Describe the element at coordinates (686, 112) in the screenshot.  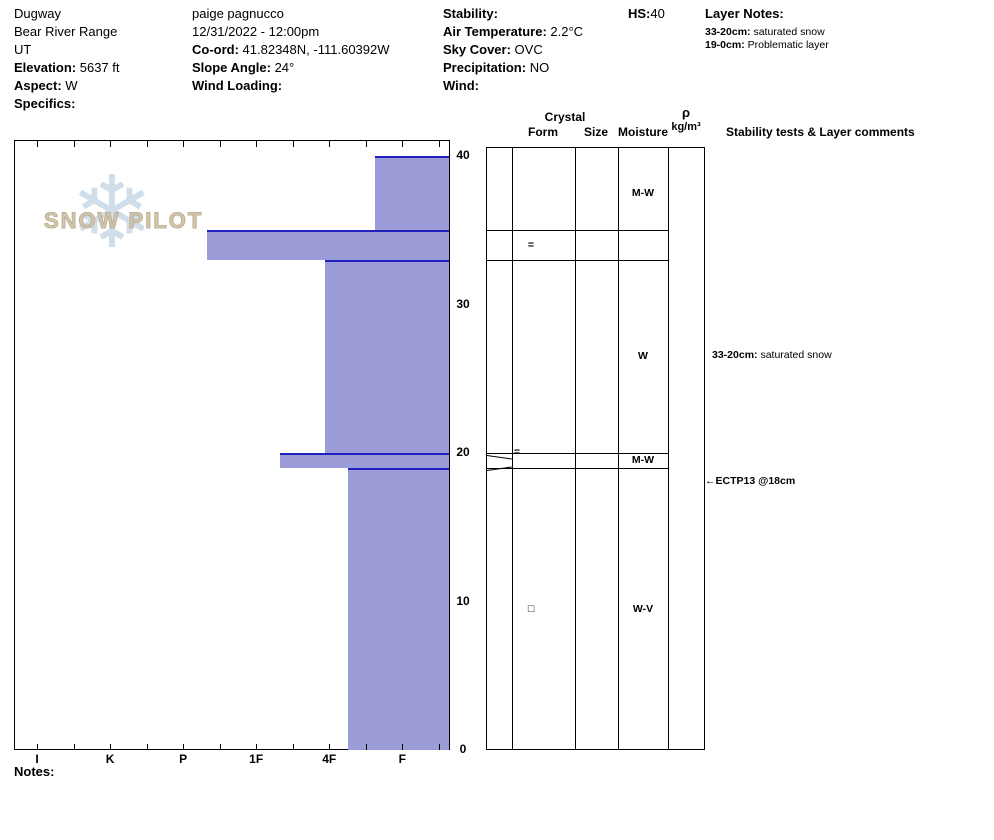
I see `density-symbol-header: ρ` at that location.